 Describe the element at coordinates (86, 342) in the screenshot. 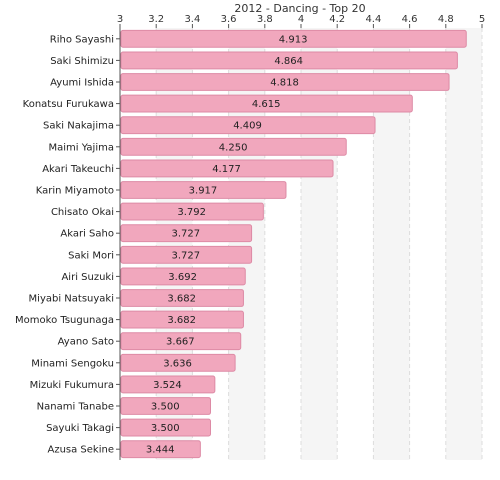

I see `category-label: Ayano Sato` at that location.